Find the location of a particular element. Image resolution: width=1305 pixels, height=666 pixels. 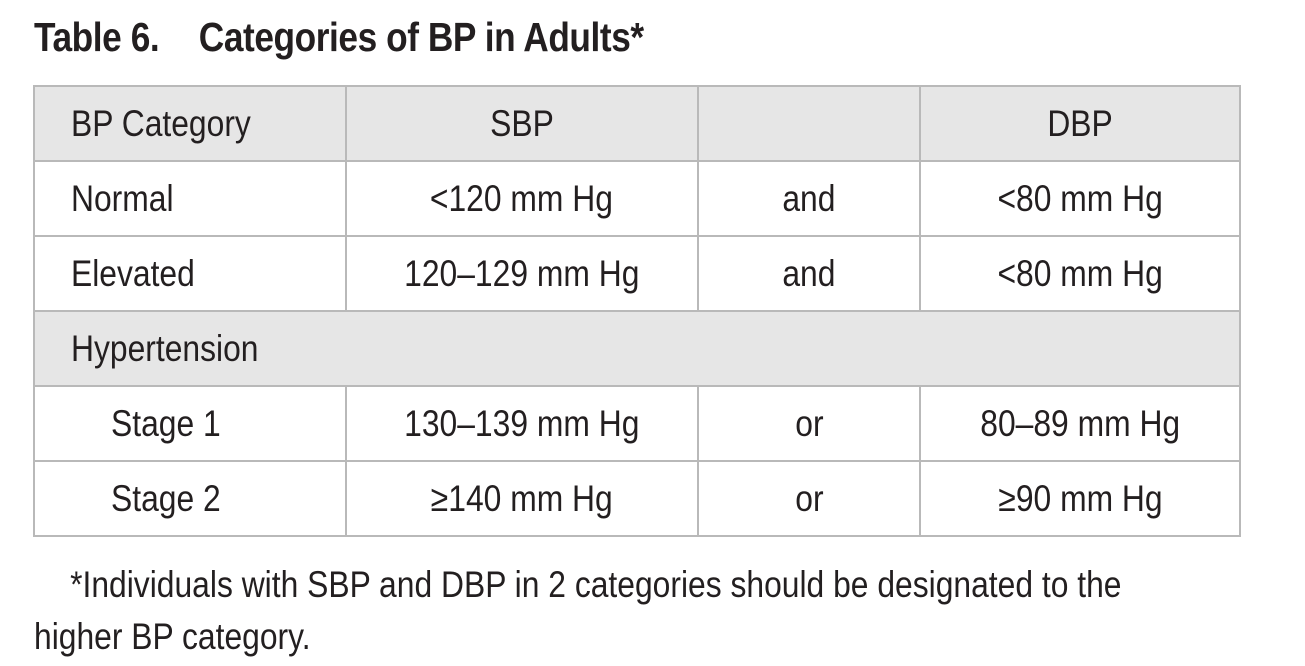

header-conjunction is located at coordinates (809, 123).